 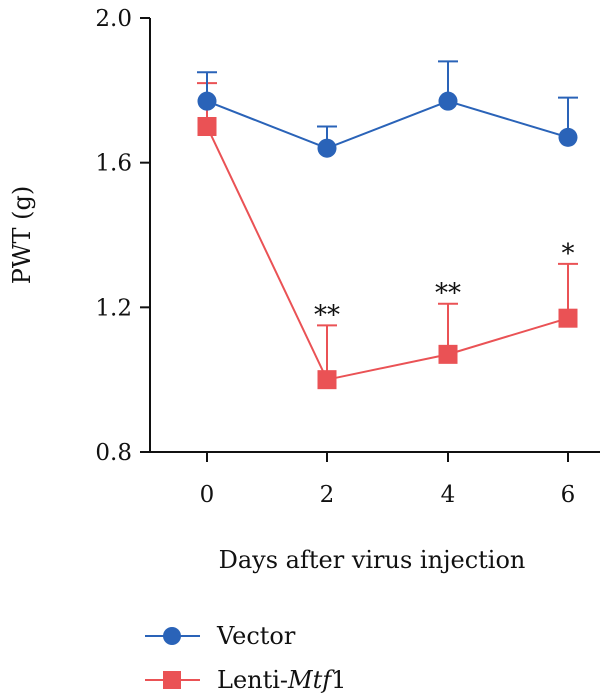 What do you see at coordinates (113, 19) in the screenshot?
I see `y-tick-label: 2.0` at bounding box center [113, 19].